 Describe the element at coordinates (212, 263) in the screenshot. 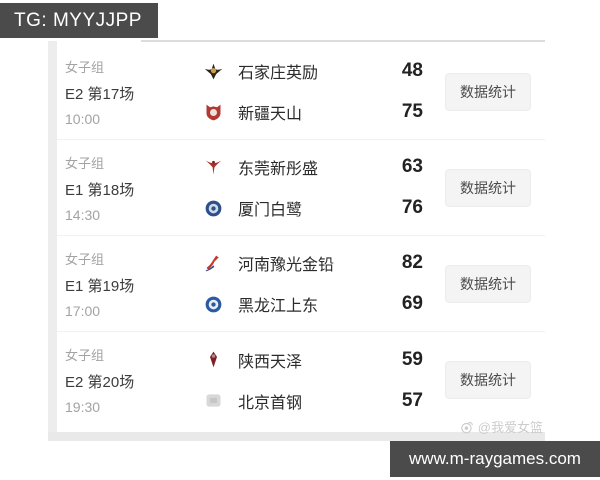

I see `skater-icon` at that location.